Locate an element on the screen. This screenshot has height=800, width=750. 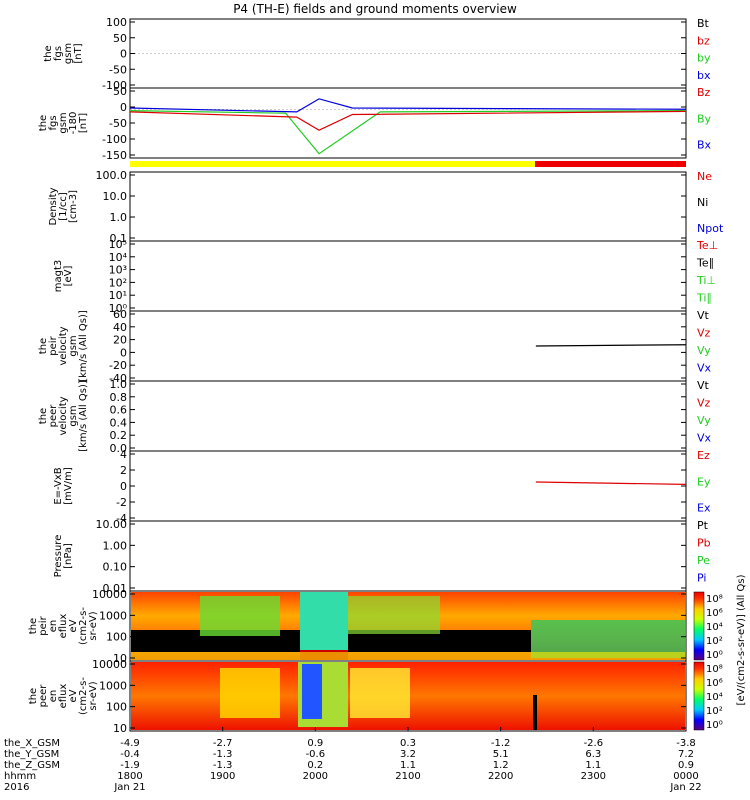
x-tick-label: -3.8 is located at coordinates (686, 743).